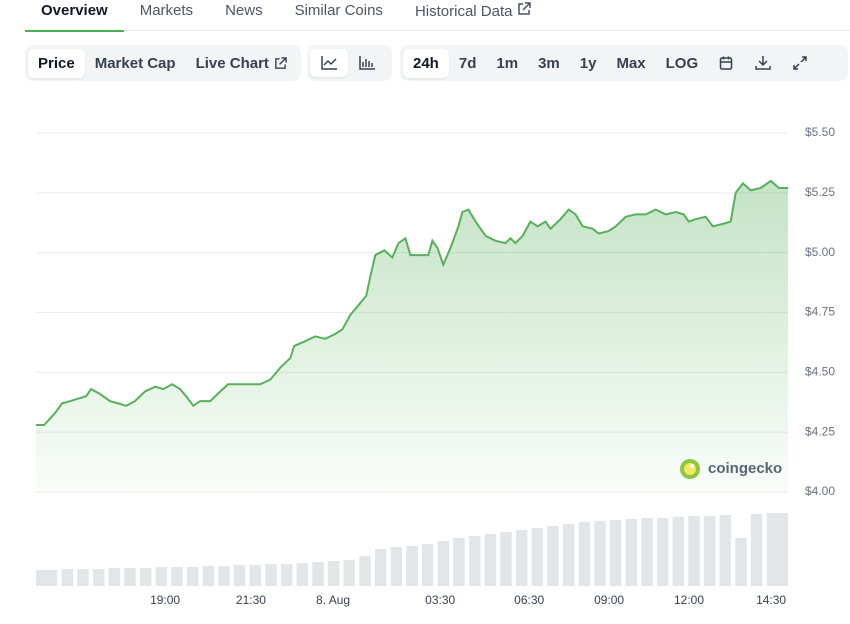  I want to click on view-button: Market Cap, so click(135, 63).